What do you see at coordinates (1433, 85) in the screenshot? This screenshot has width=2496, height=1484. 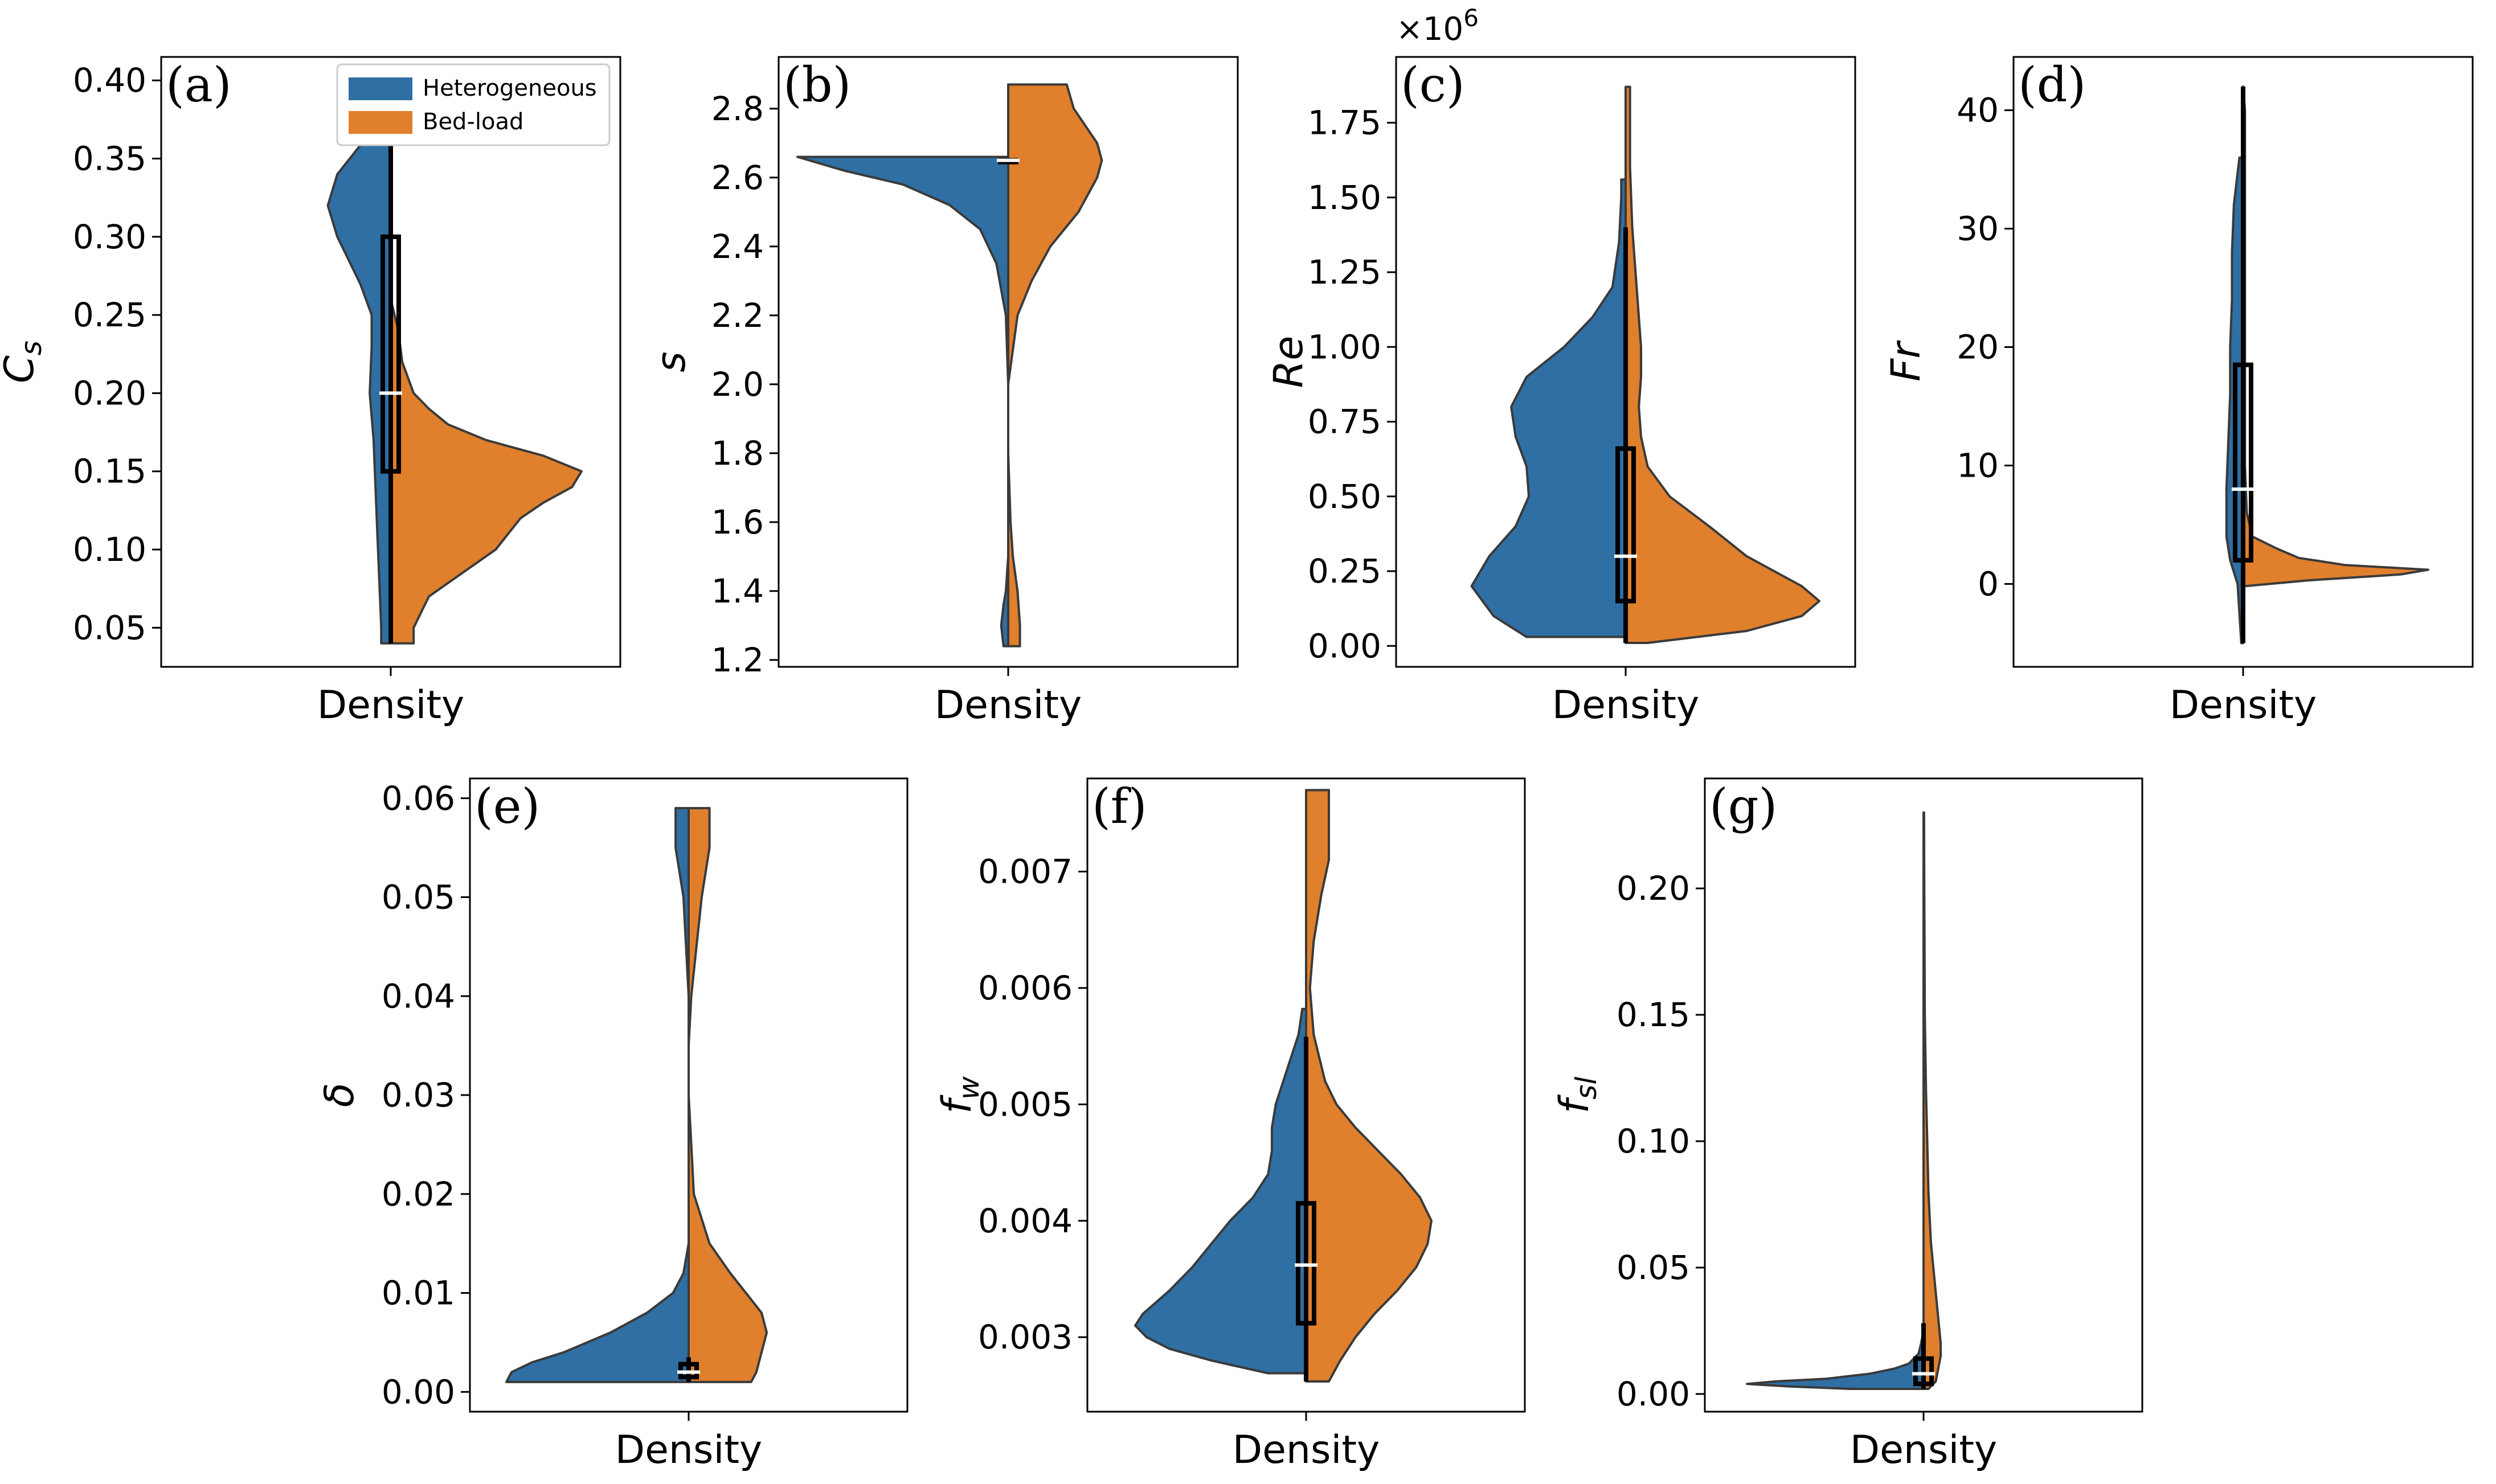 I see `panel-tag: (c)` at bounding box center [1433, 85].